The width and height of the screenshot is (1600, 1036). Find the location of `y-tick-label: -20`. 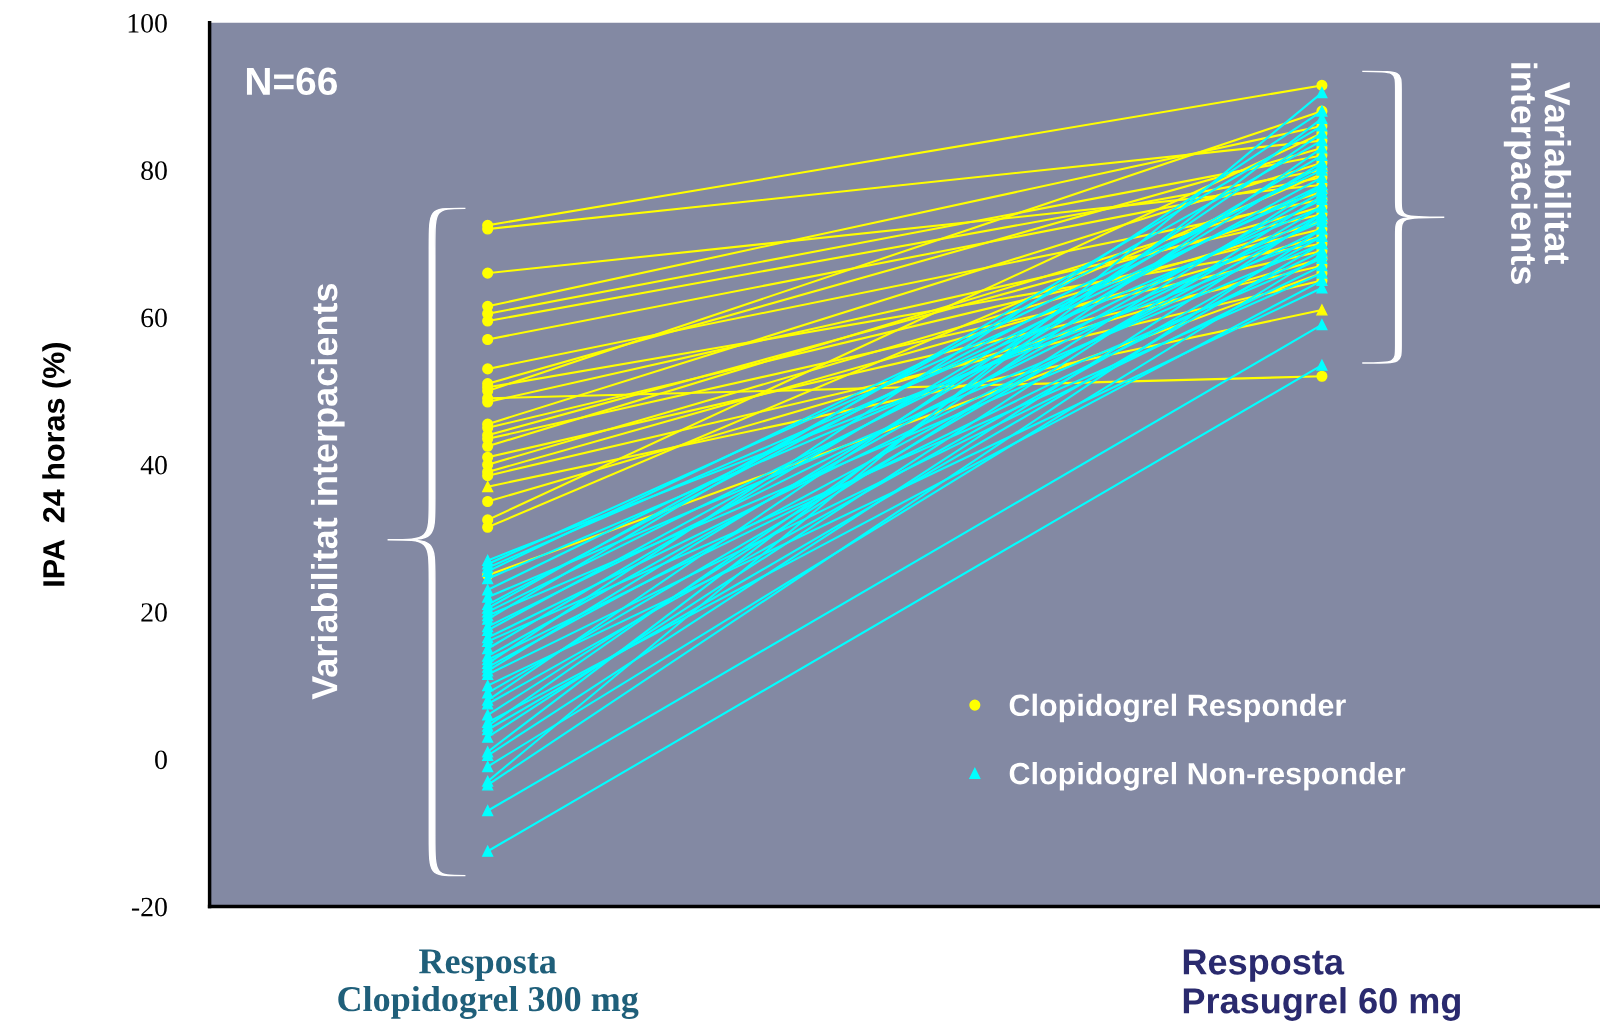

y-tick-label: -20 is located at coordinates (149, 907).